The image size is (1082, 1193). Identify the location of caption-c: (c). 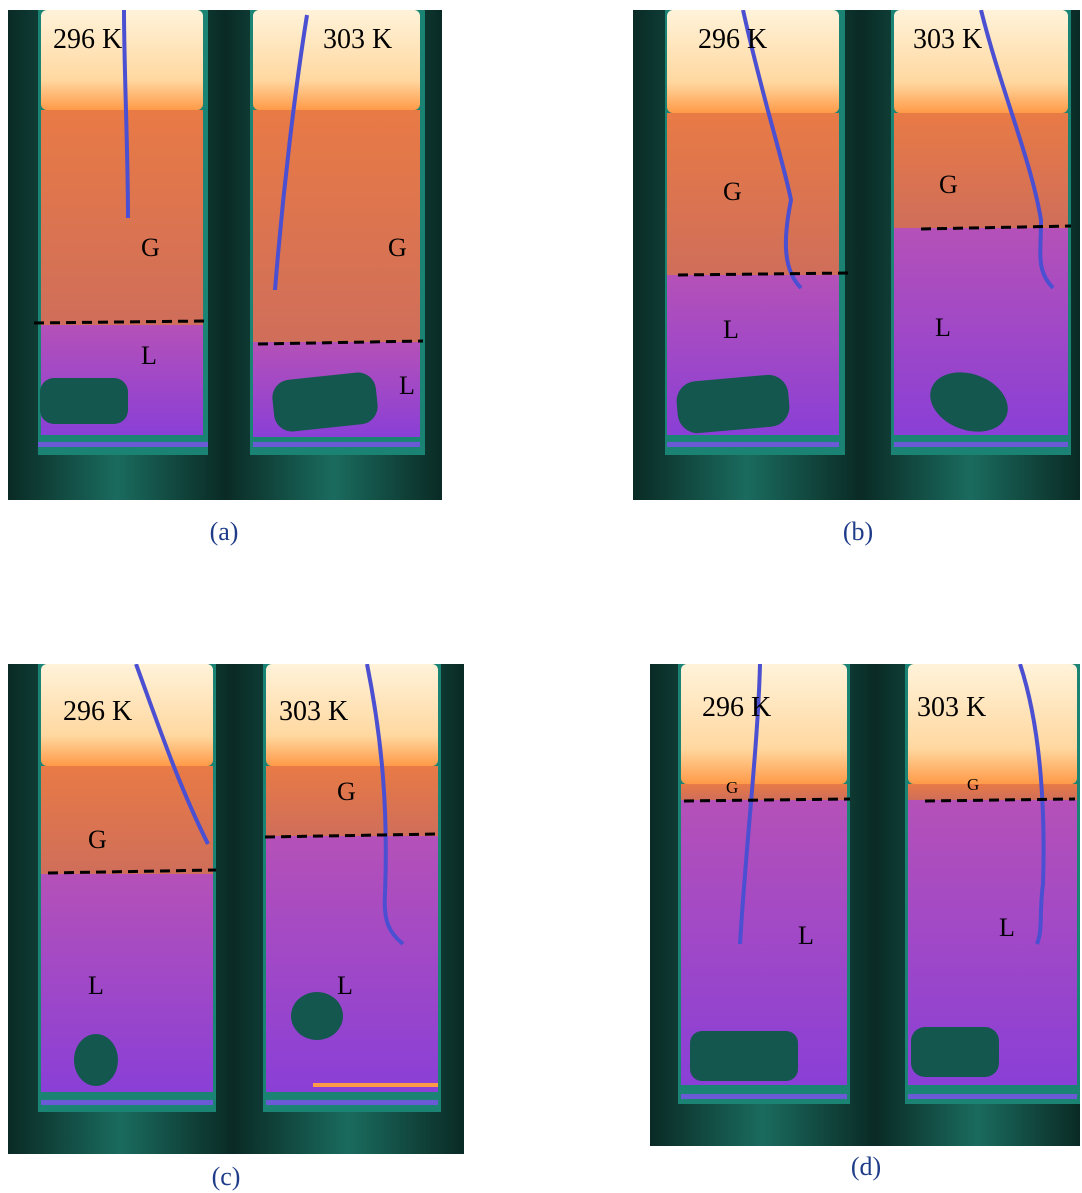
(226, 1176).